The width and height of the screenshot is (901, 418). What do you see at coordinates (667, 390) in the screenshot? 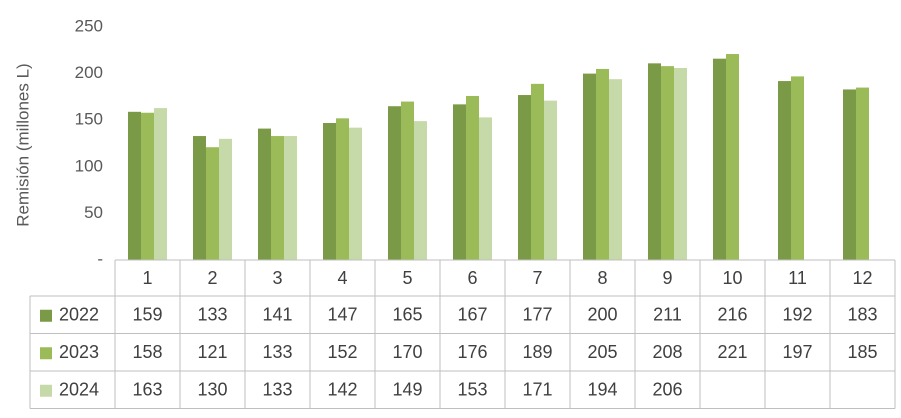
I see `table-value: 206` at bounding box center [667, 390].